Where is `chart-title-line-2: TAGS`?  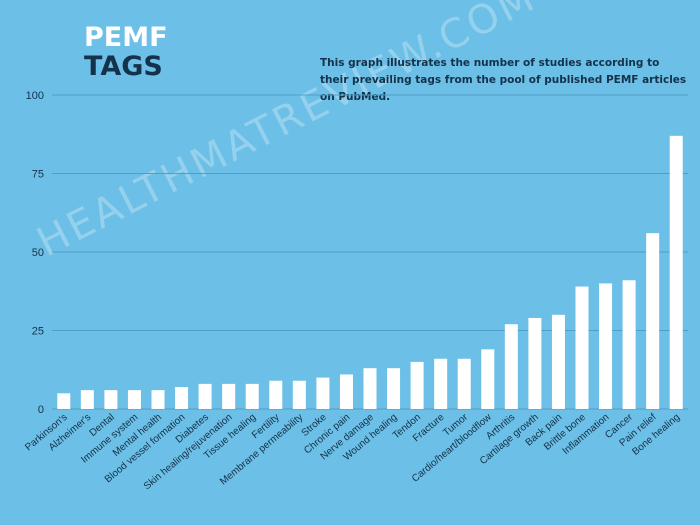
chart-title-line-2: TAGS is located at coordinates (123, 66).